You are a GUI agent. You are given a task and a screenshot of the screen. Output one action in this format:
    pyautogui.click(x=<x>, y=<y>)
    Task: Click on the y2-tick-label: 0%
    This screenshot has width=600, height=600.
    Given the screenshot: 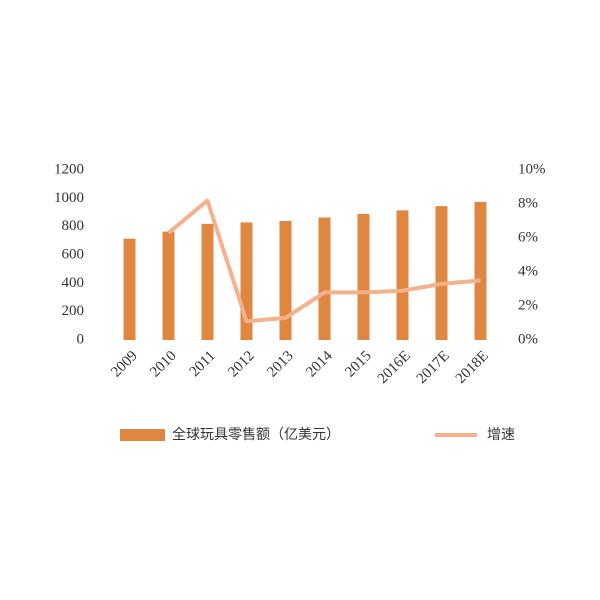 What is the action you would take?
    pyautogui.click(x=528, y=339)
    